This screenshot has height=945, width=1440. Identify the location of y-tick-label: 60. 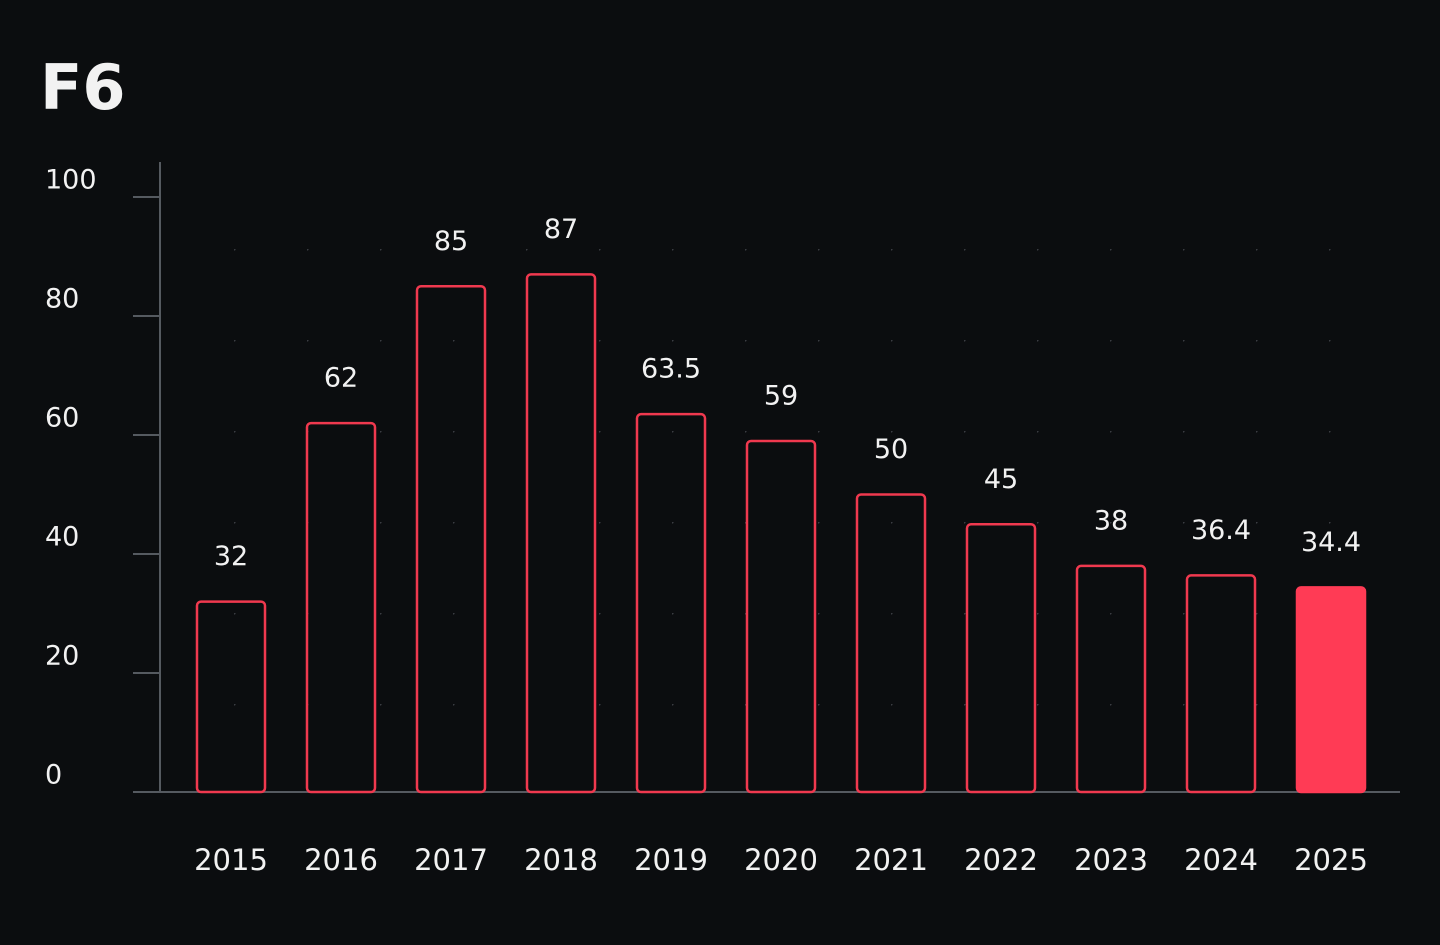
(62, 418).